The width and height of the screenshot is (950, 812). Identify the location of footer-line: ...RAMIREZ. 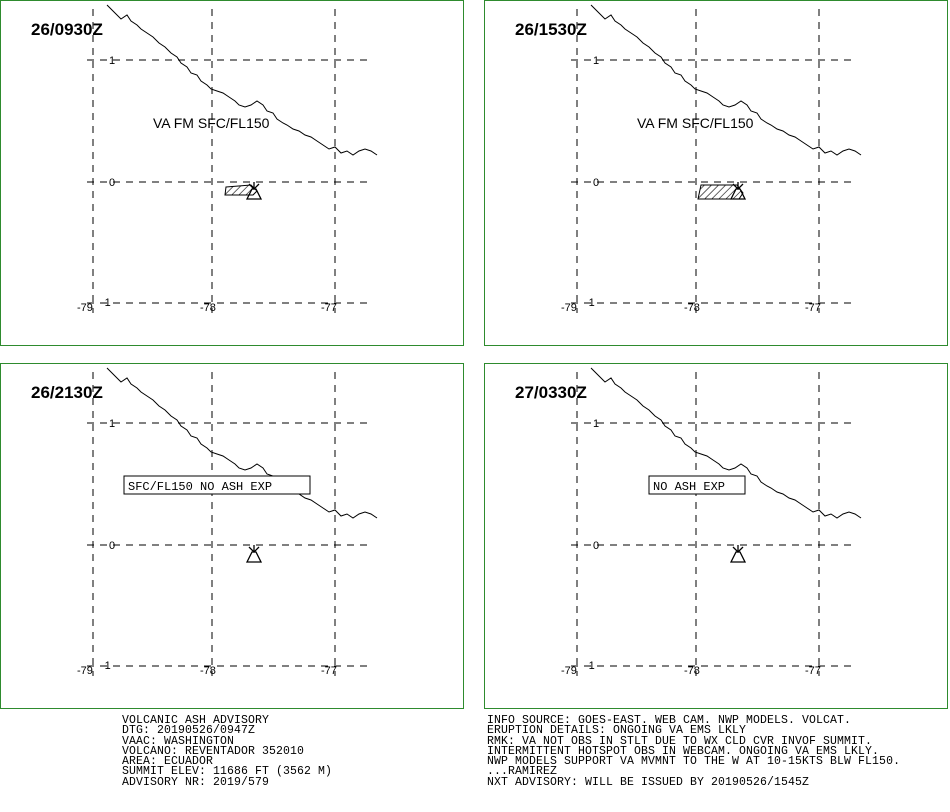
(522, 772).